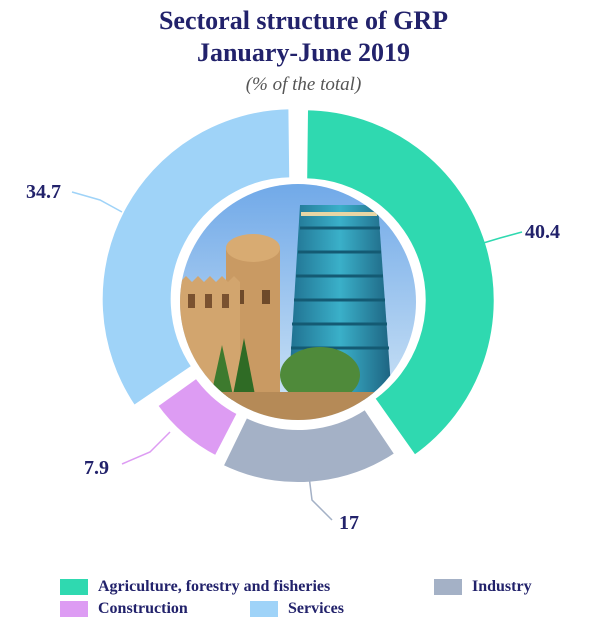 This screenshot has width=607, height=622. What do you see at coordinates (43, 192) in the screenshot?
I see `data-label-services: 34.7` at bounding box center [43, 192].